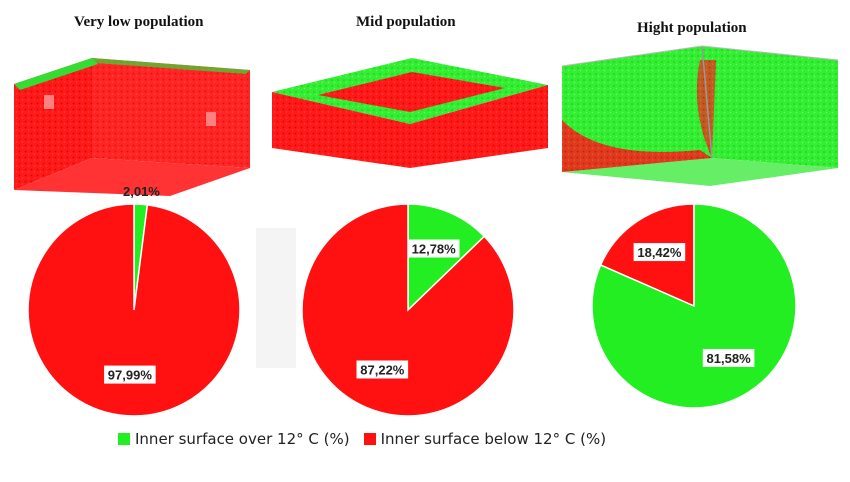 The image size is (850, 482). I want to click on room-illustration-mid, so click(410, 113).